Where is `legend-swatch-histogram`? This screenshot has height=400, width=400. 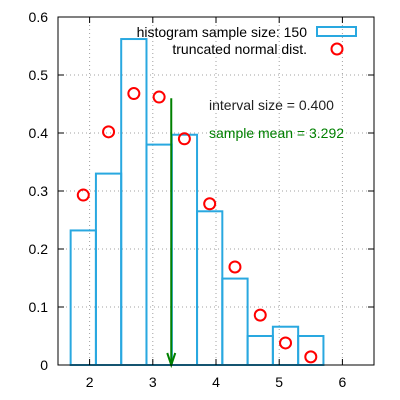
legend-swatch-histogram is located at coordinates (336, 31).